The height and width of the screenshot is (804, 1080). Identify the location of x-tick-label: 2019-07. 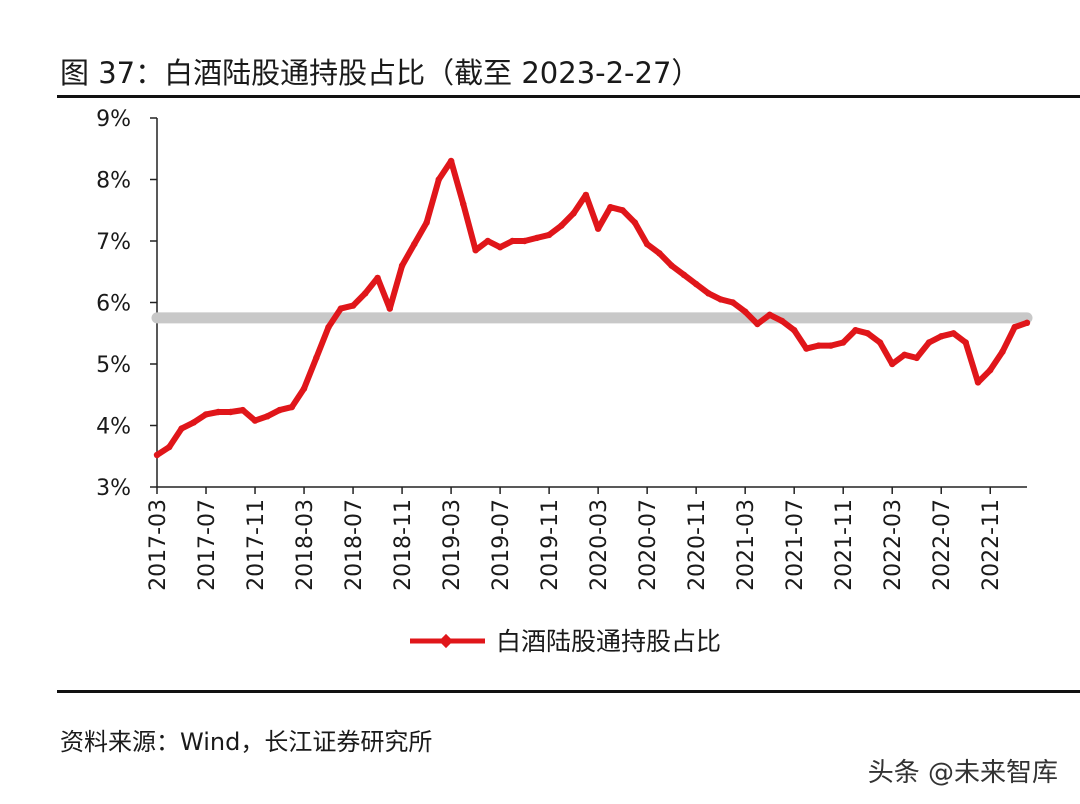
(501, 545).